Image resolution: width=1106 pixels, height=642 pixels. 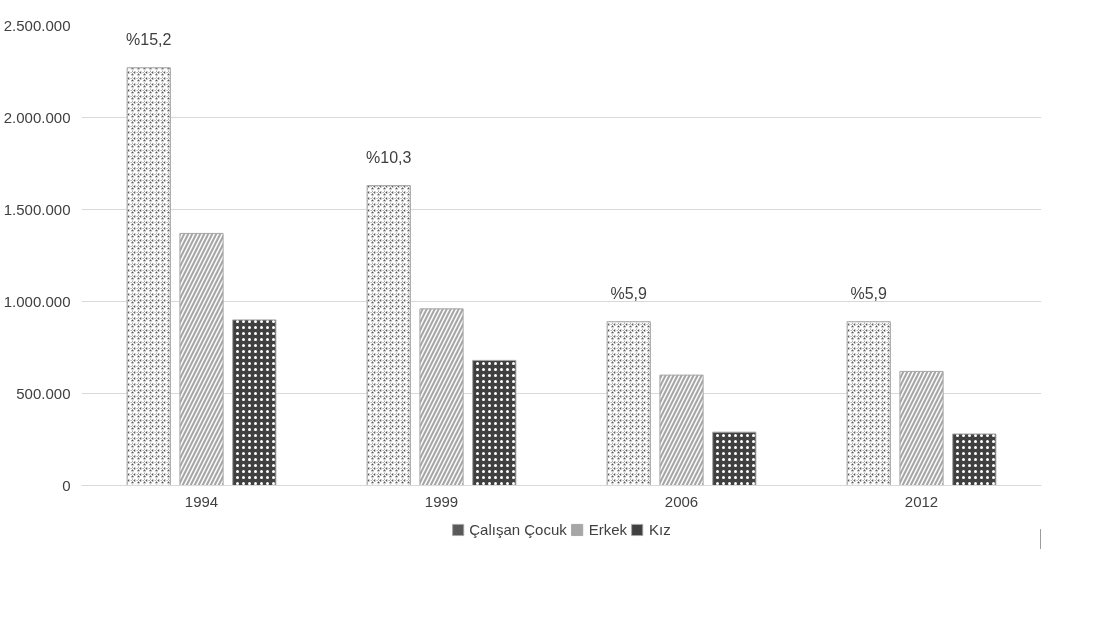 I want to click on legend-label: Çalışan Çocuk, so click(x=518, y=529).